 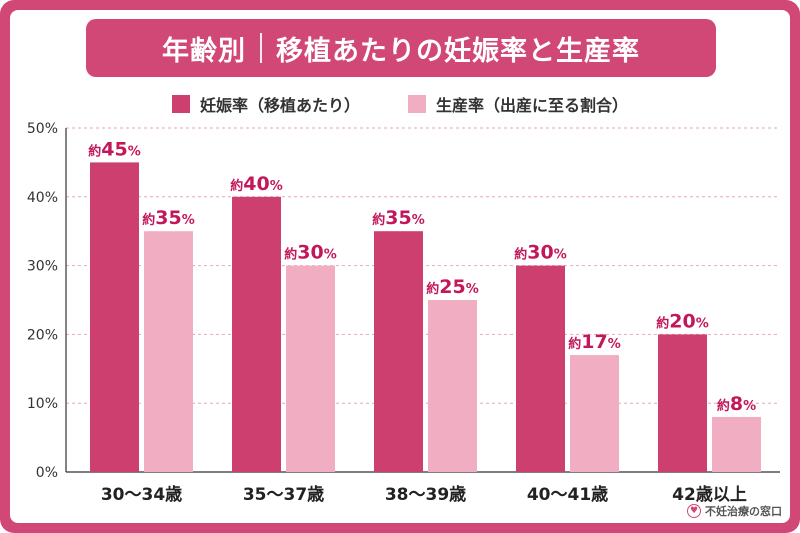 I want to click on title-part-1: 年齢別, so click(x=204, y=51).